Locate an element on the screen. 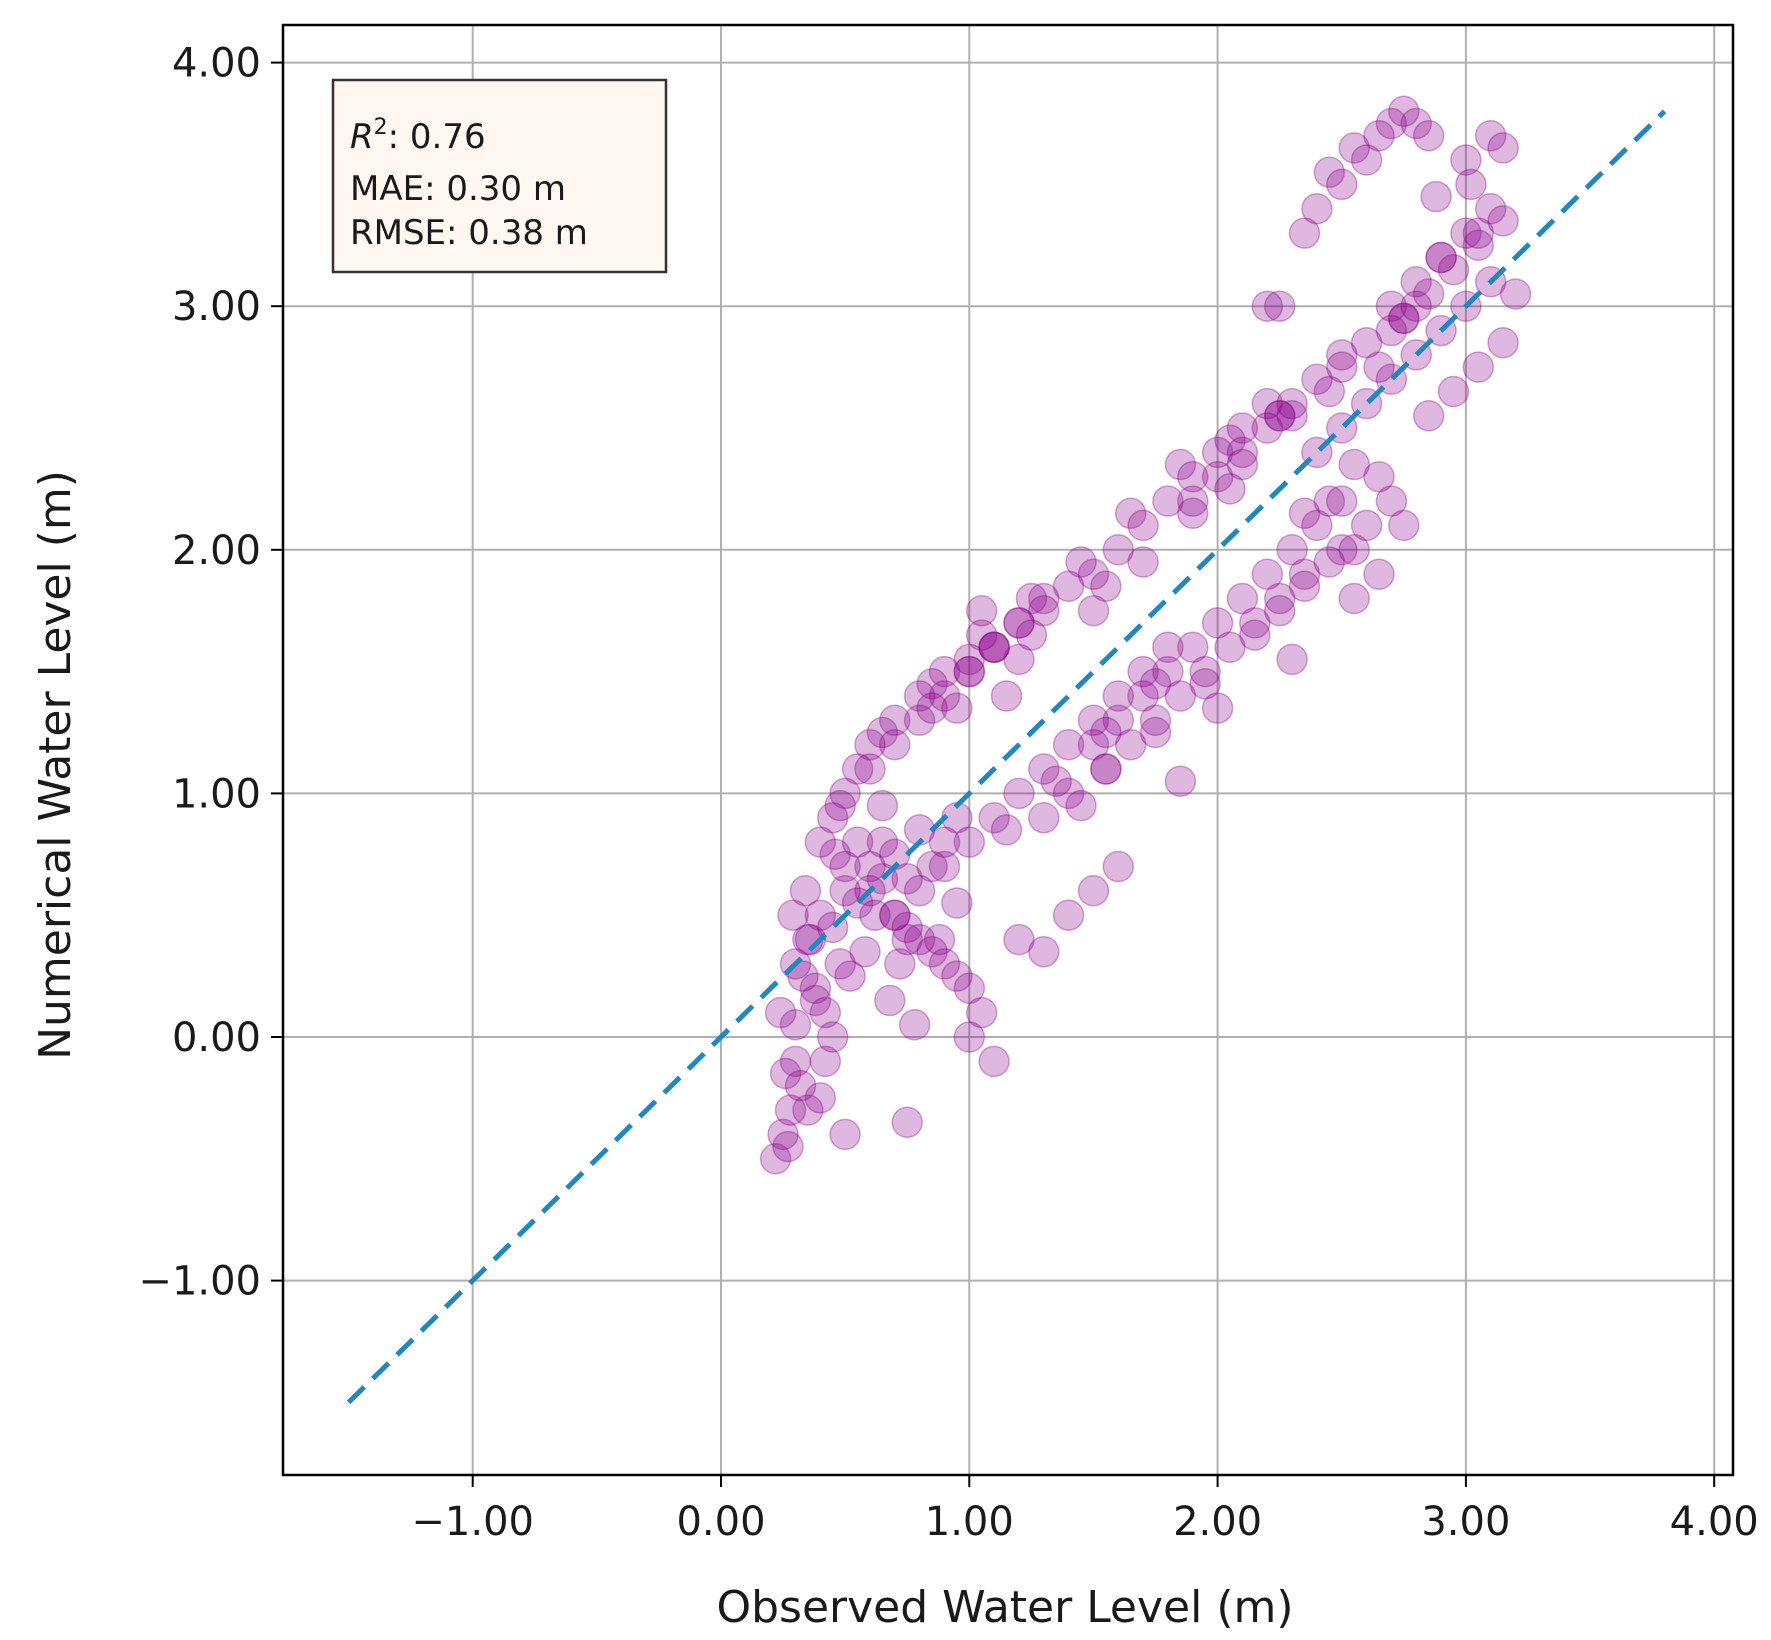 The height and width of the screenshot is (1640, 1771). x-tick-label: 1.00 is located at coordinates (969, 1522).